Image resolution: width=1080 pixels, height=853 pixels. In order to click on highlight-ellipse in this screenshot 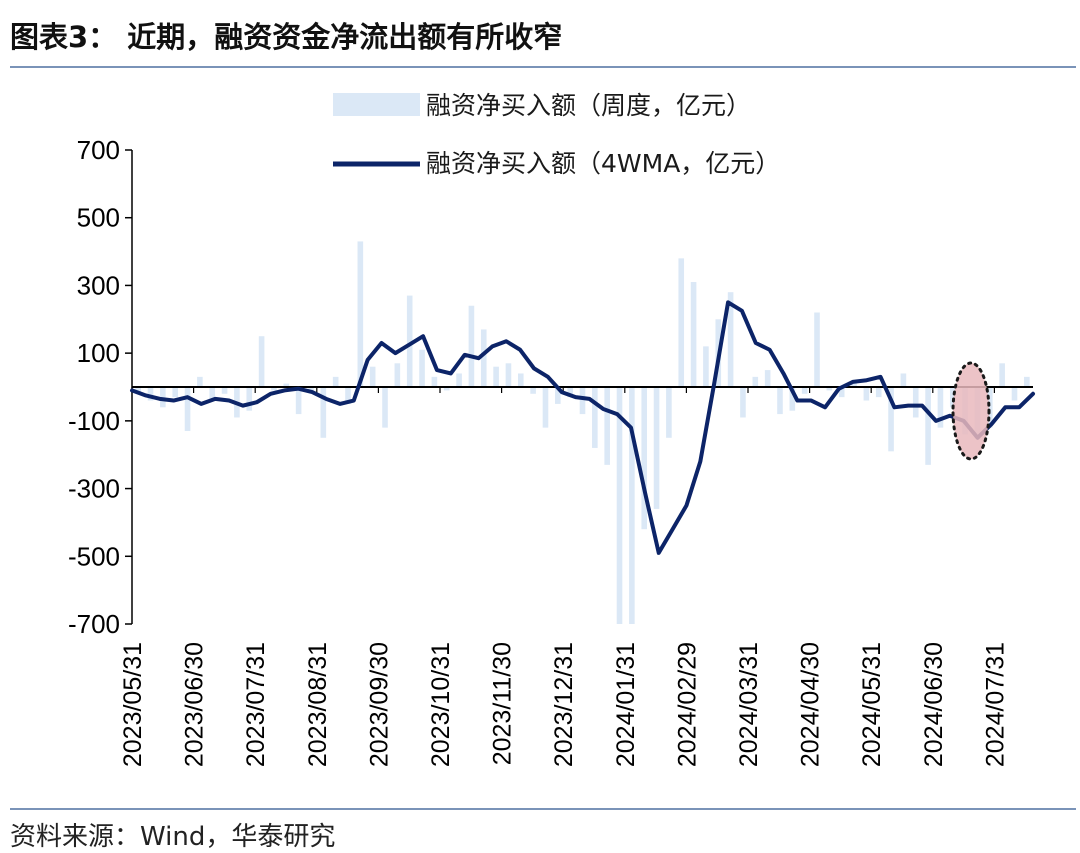, I will do `click(971, 411)`.